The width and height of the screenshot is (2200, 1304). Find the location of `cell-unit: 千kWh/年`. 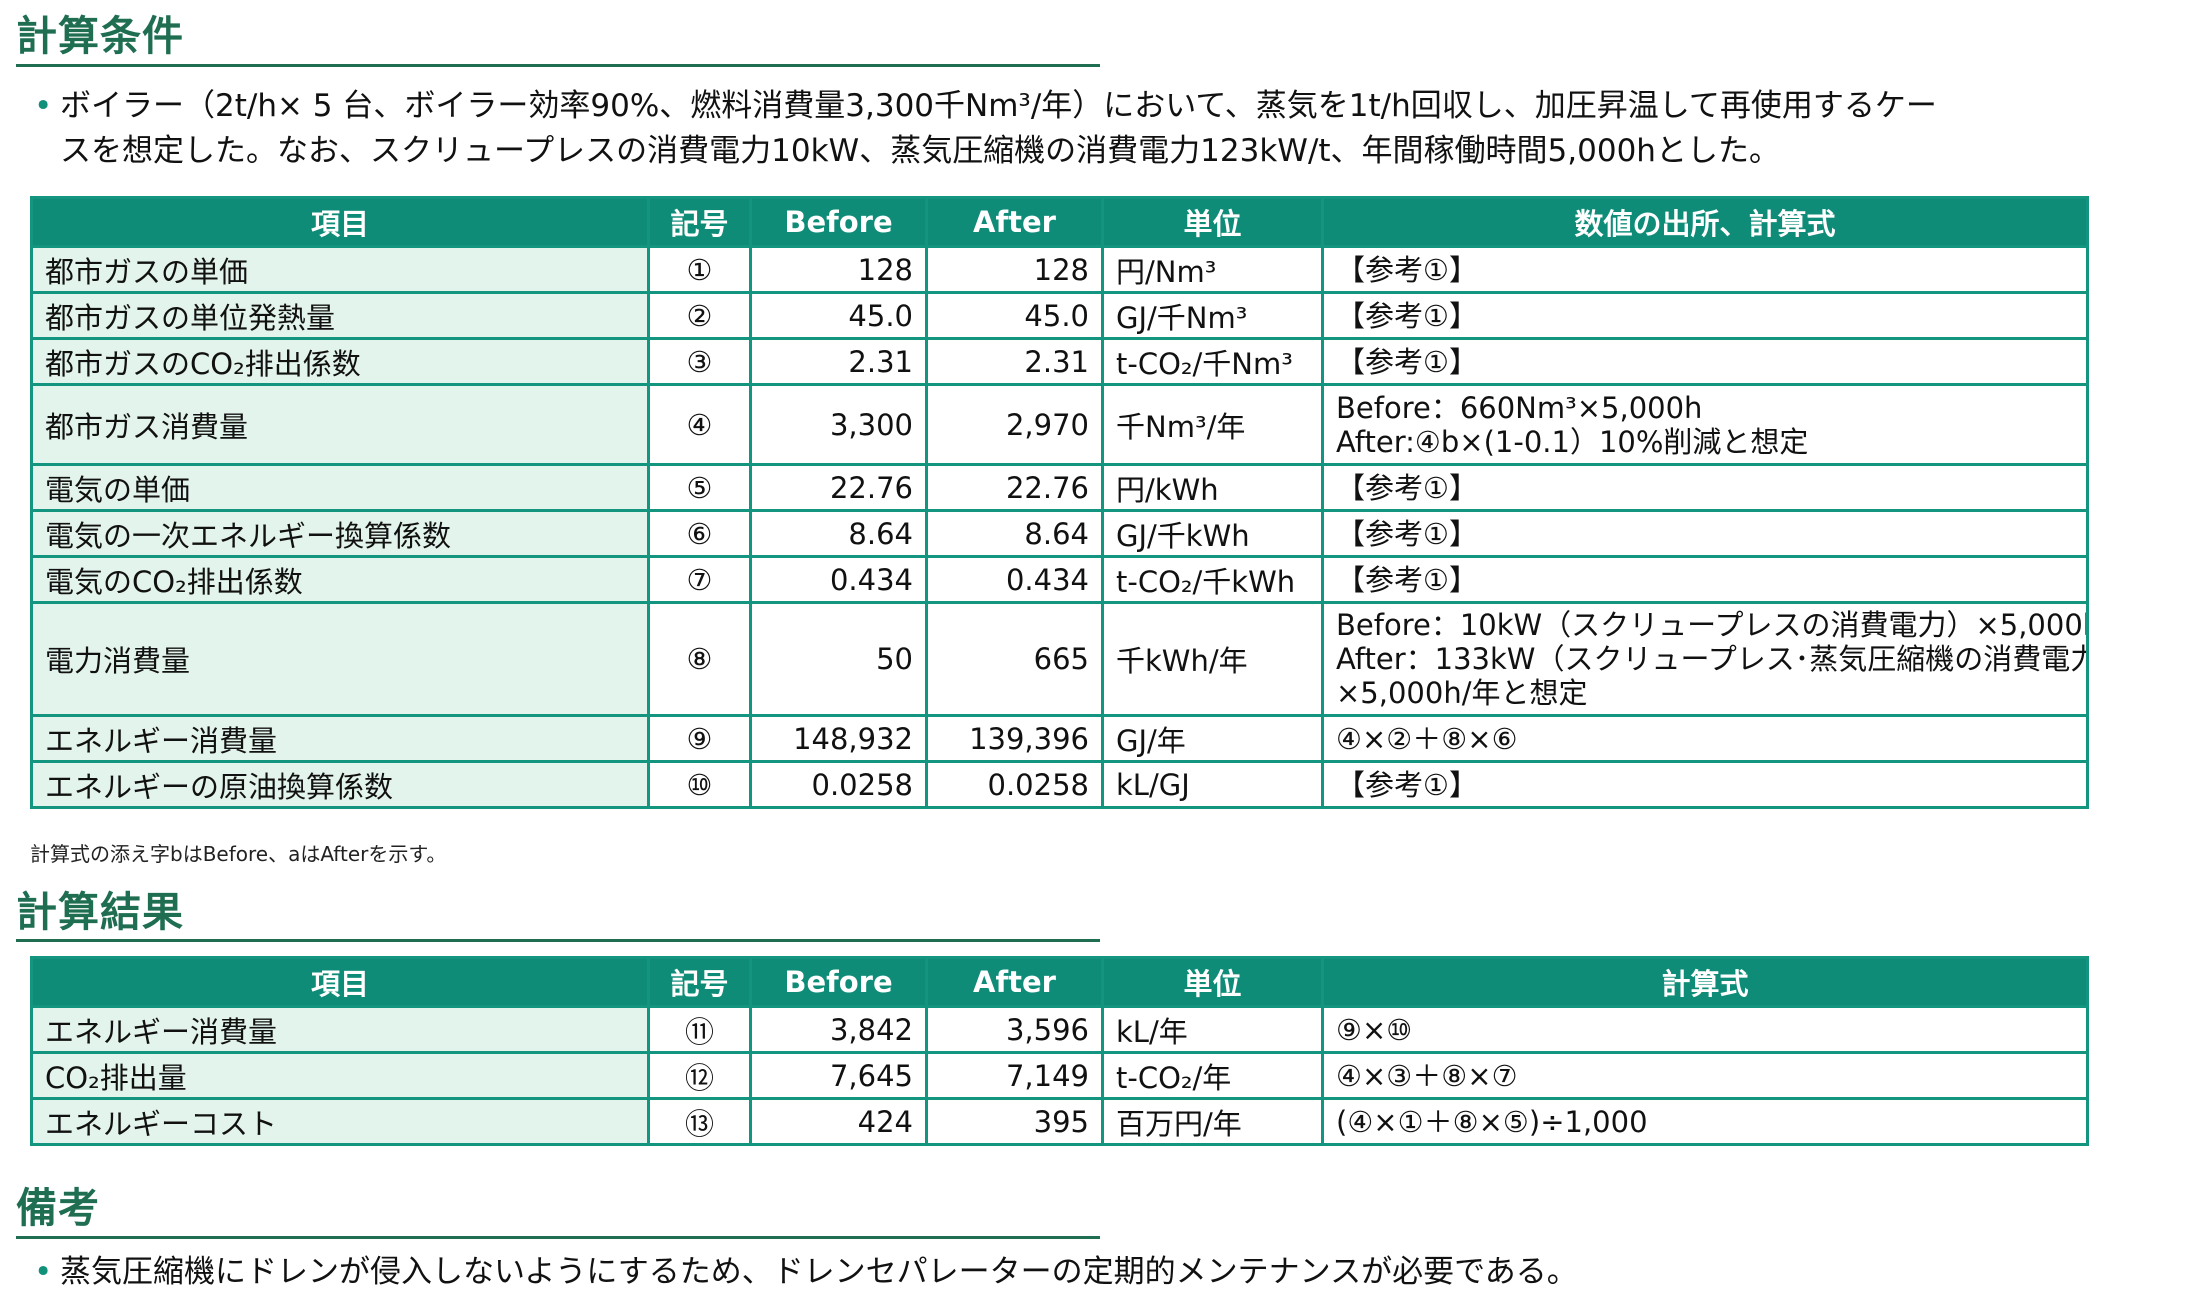

cell-unit: 千kWh/年 is located at coordinates (1212, 659).